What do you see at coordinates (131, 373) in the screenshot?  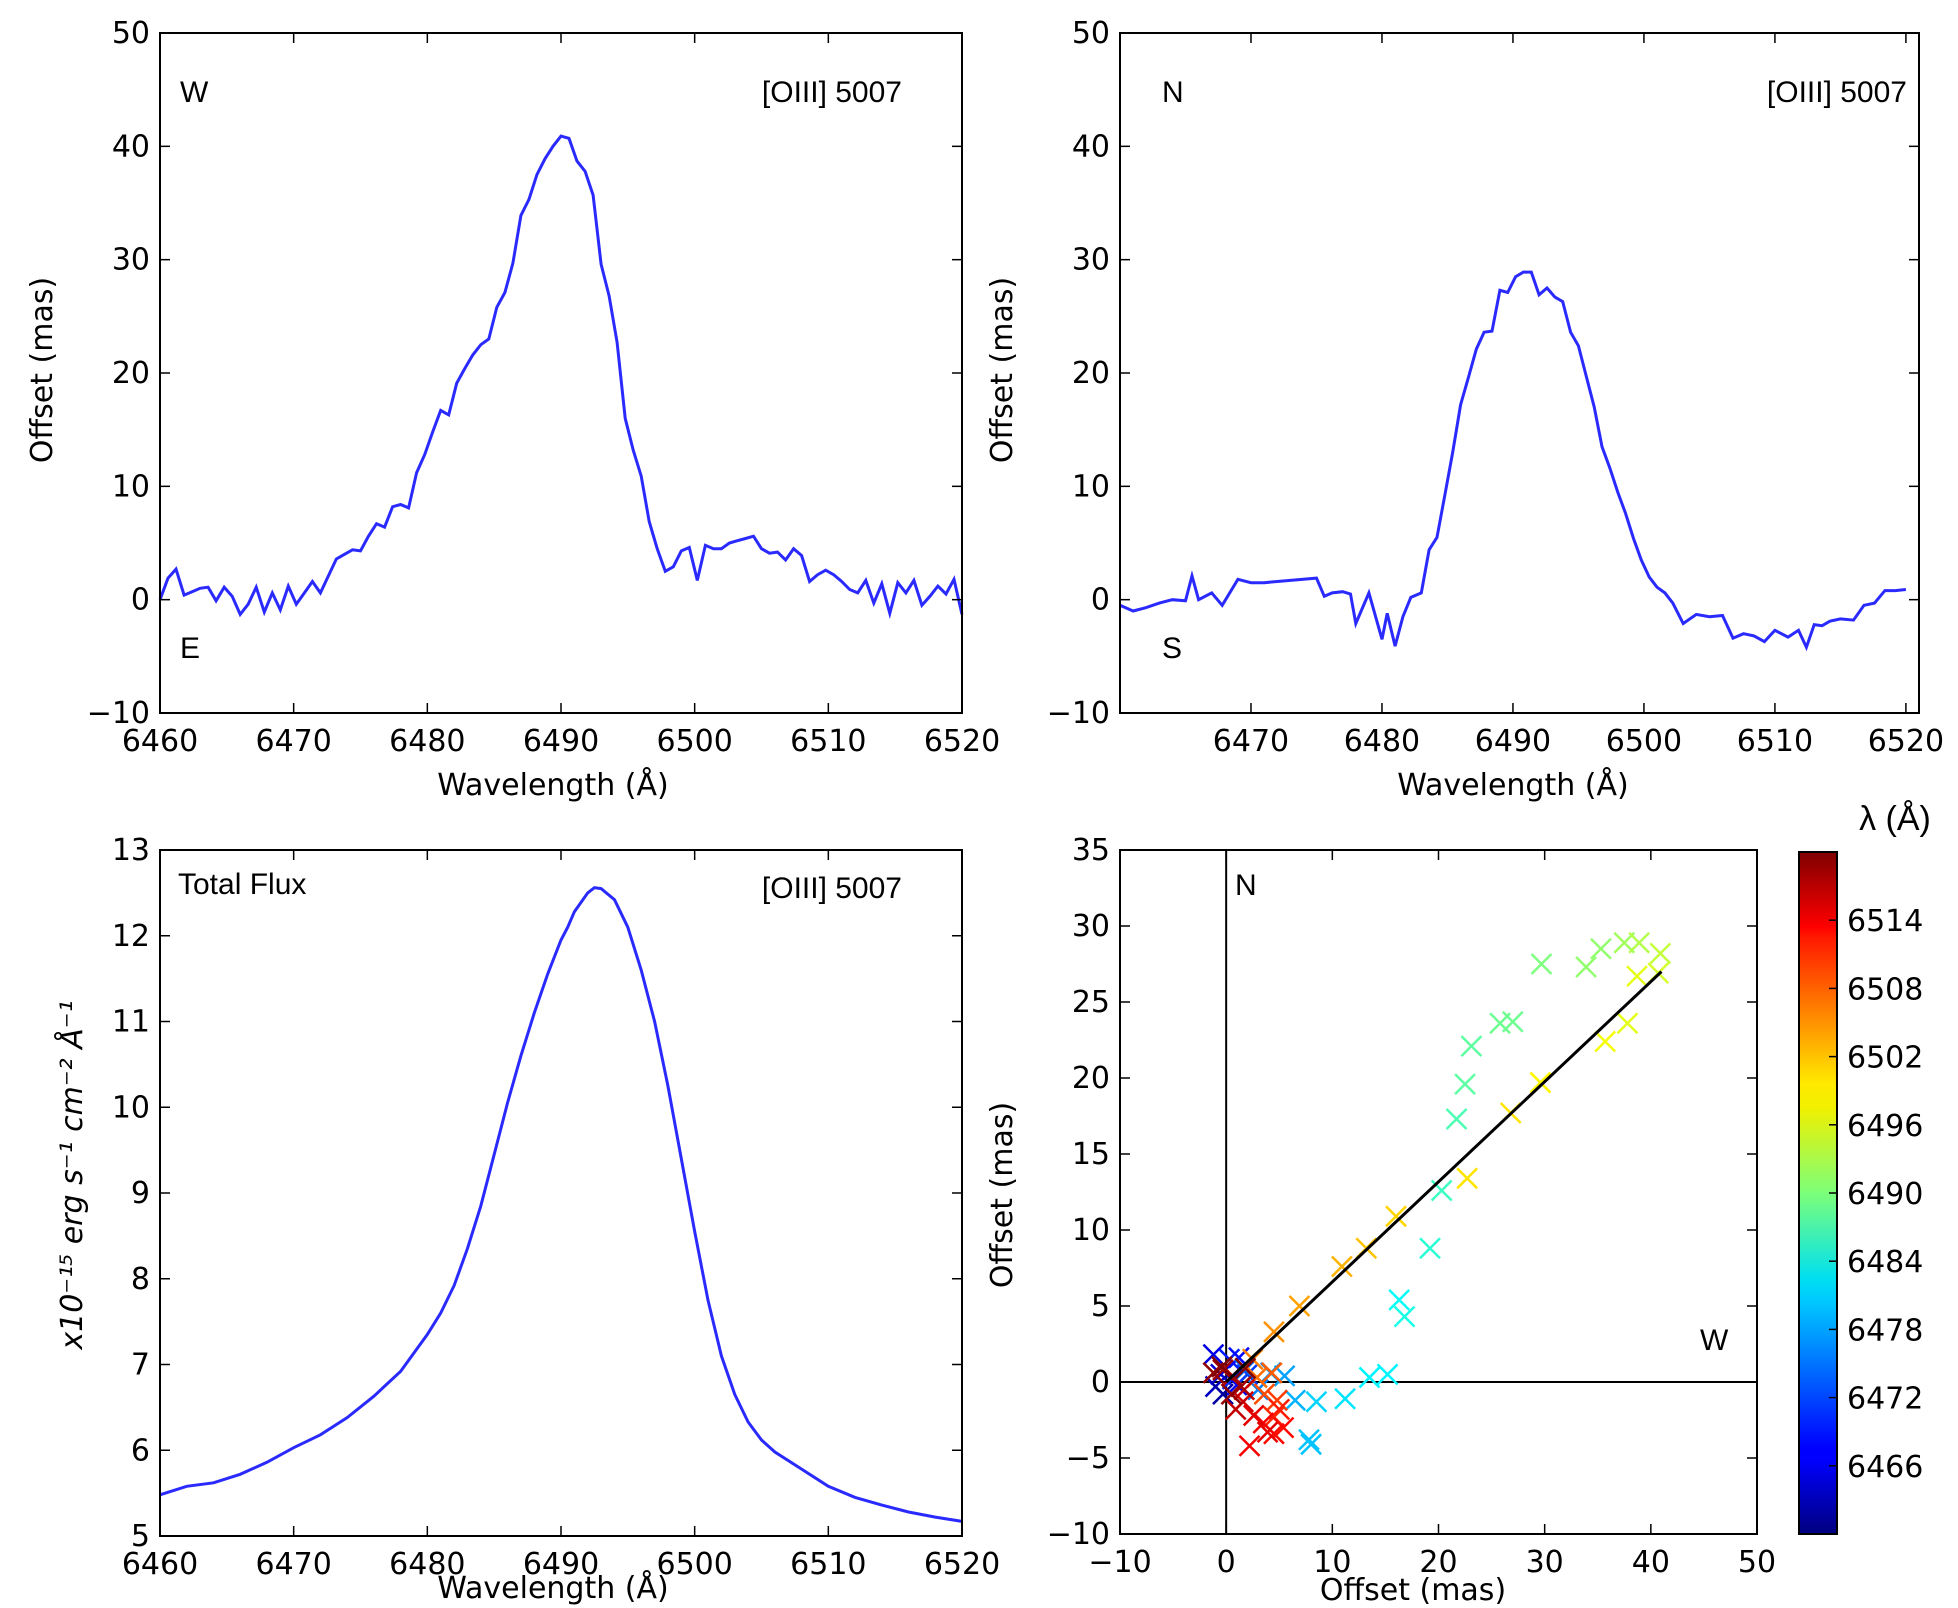 I see `y-tick-label: 20` at bounding box center [131, 373].